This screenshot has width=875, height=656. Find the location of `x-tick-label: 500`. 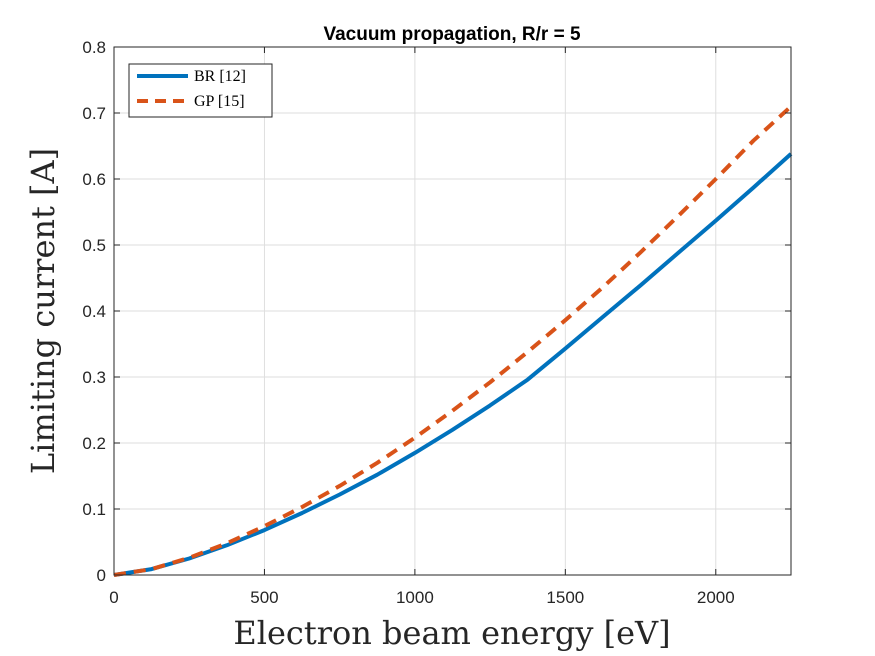

x-tick-label: 500 is located at coordinates (264, 597).